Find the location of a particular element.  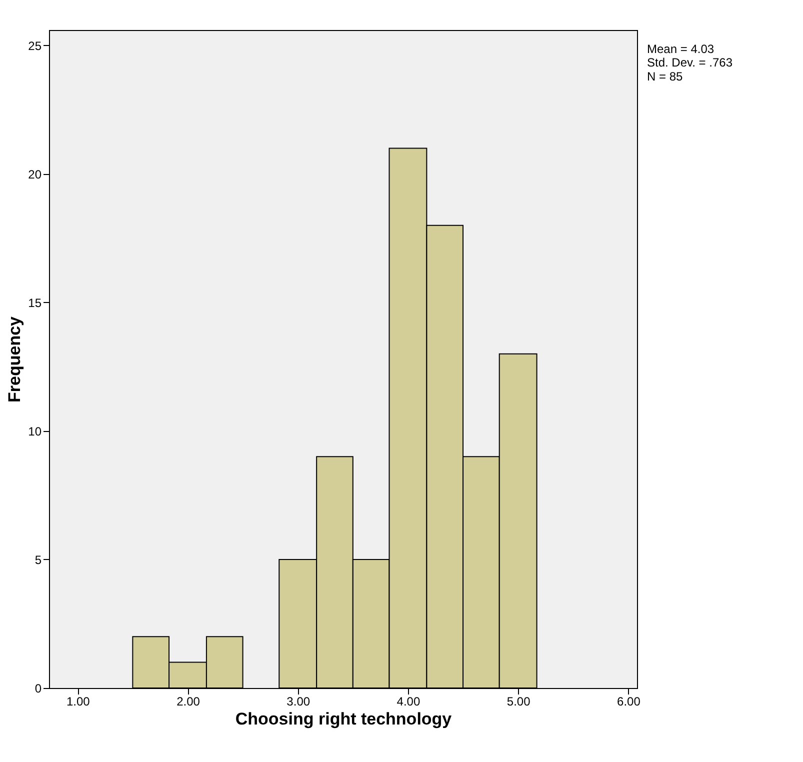

text: Std. Dev. = .763 is located at coordinates (690, 63).